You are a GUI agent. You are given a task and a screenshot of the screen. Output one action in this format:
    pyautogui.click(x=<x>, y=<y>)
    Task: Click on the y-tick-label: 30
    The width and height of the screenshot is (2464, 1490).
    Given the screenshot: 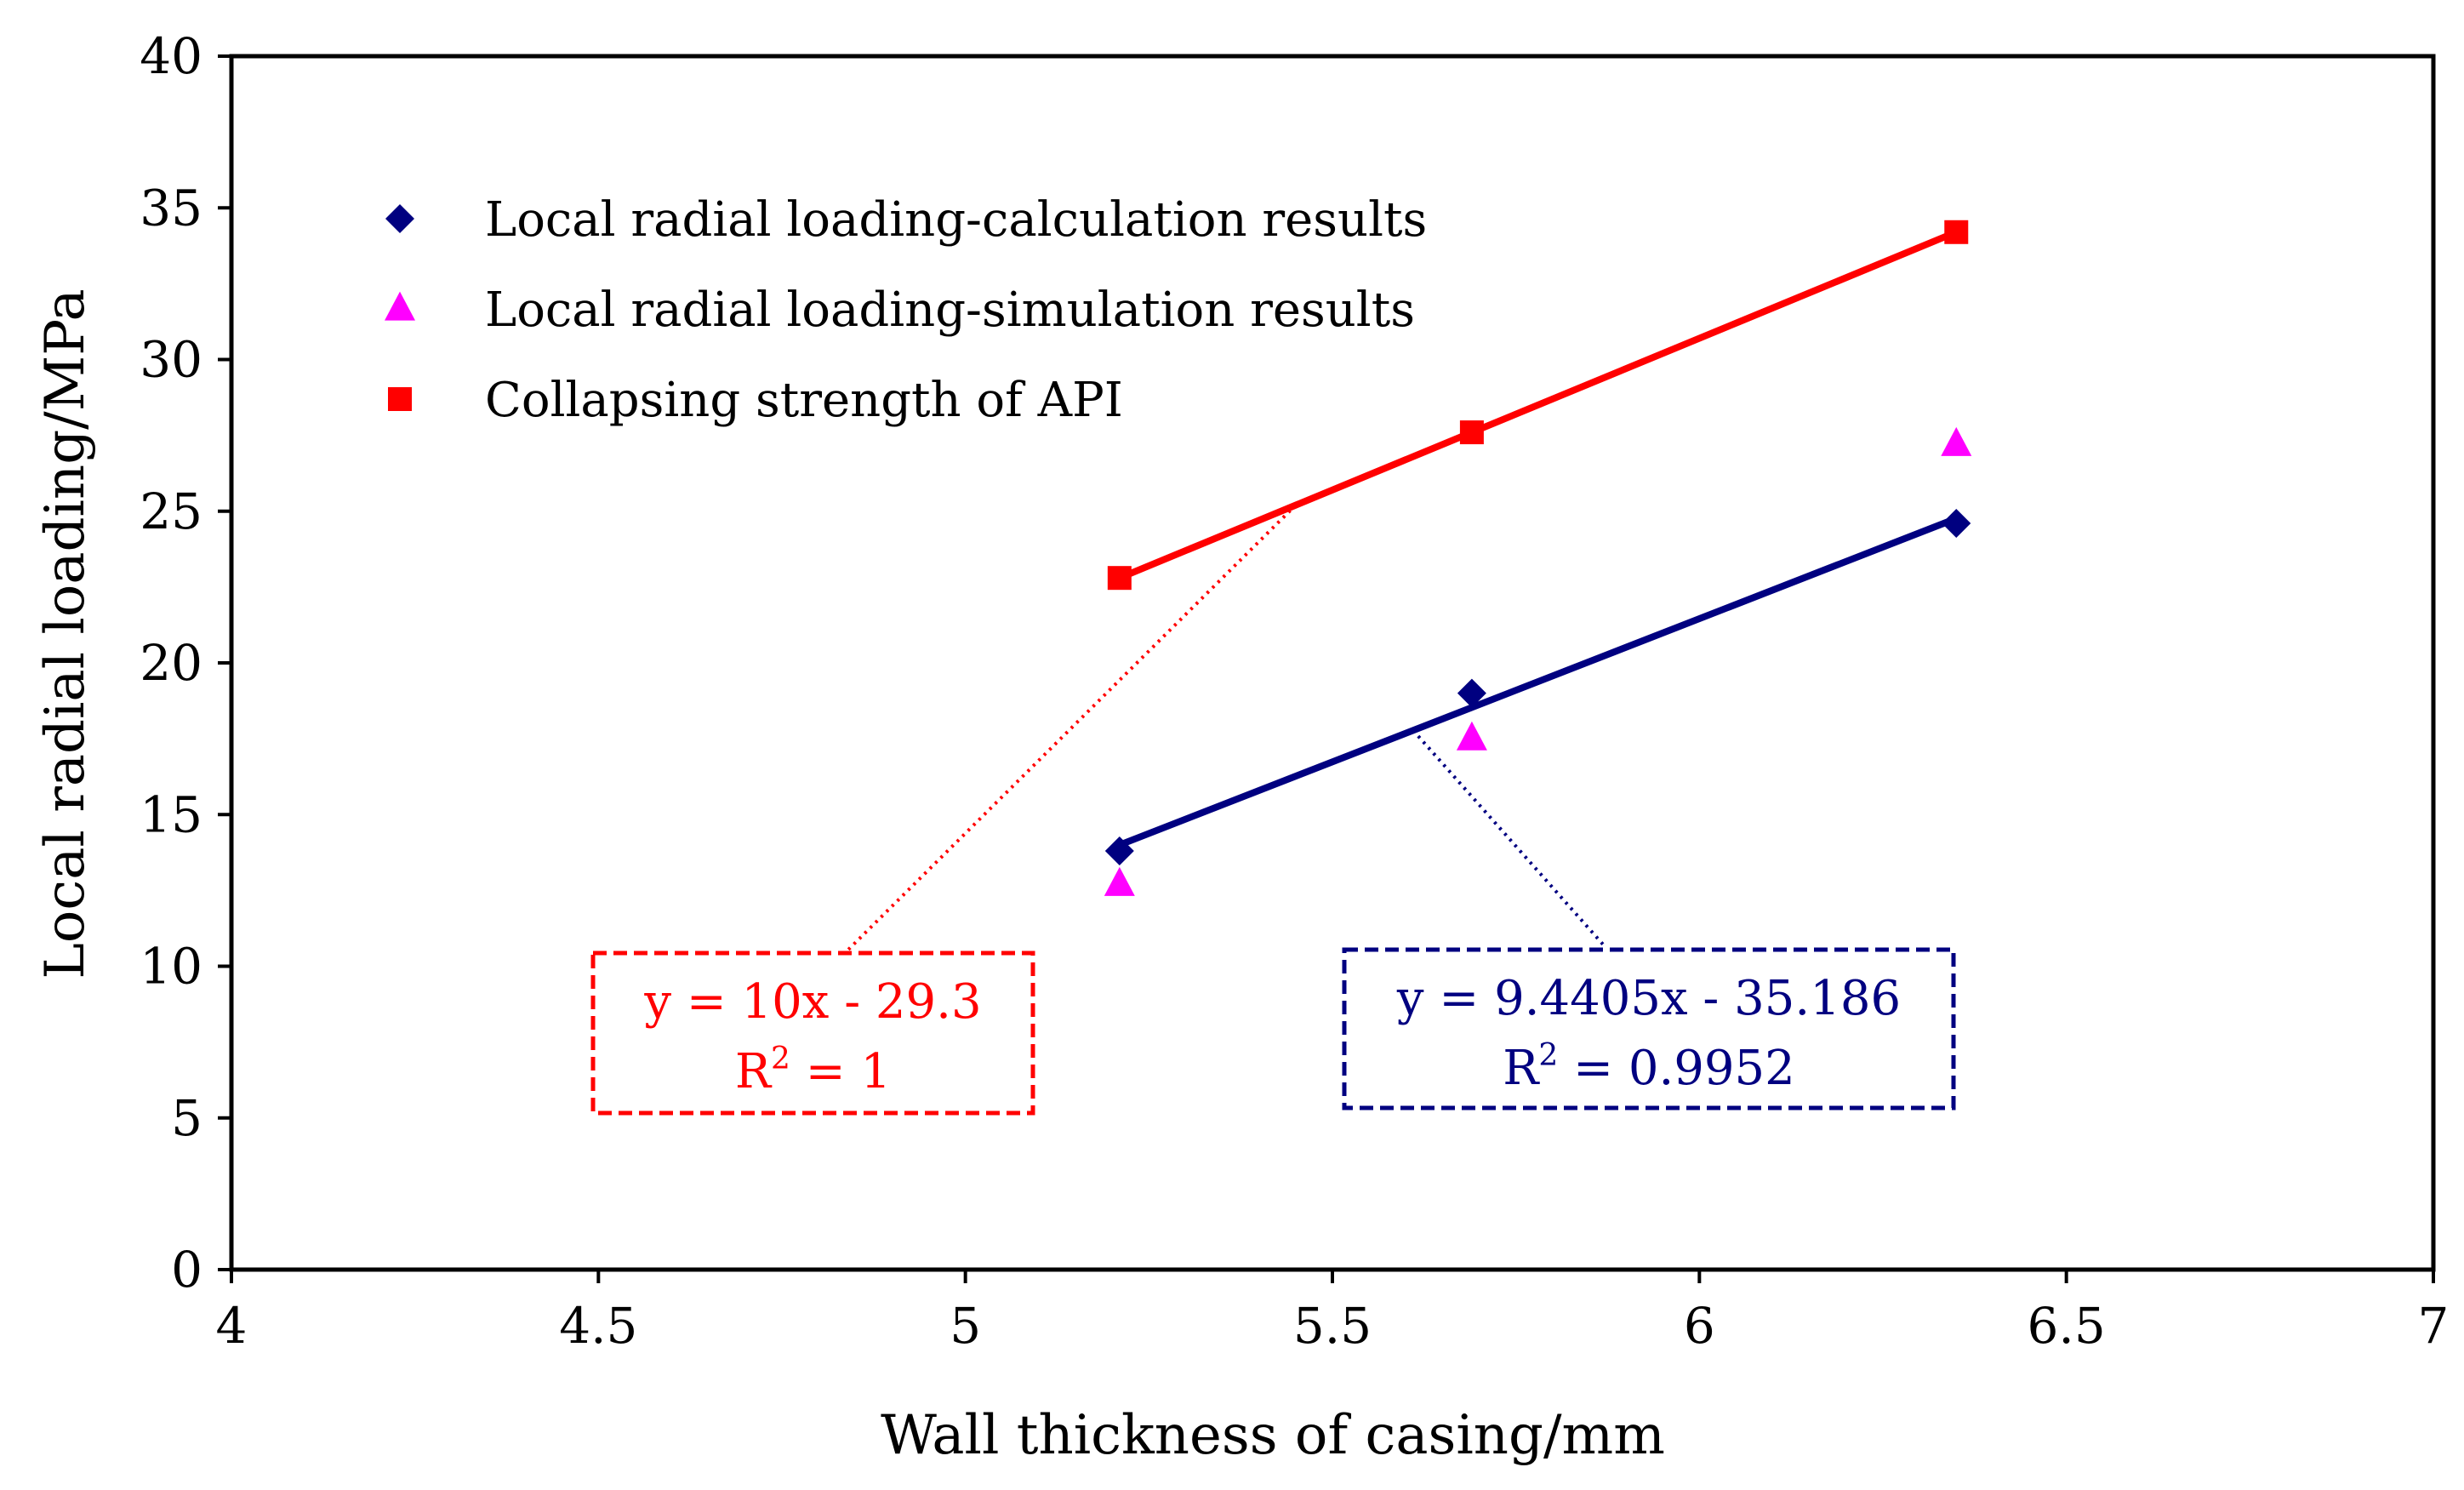 What is the action you would take?
    pyautogui.click(x=171, y=360)
    